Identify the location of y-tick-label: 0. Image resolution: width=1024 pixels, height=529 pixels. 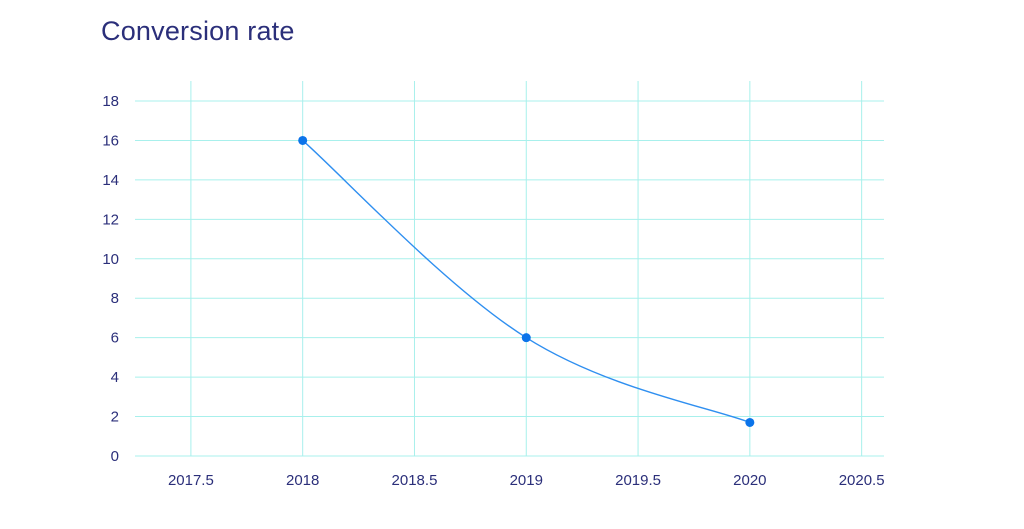
(115, 456).